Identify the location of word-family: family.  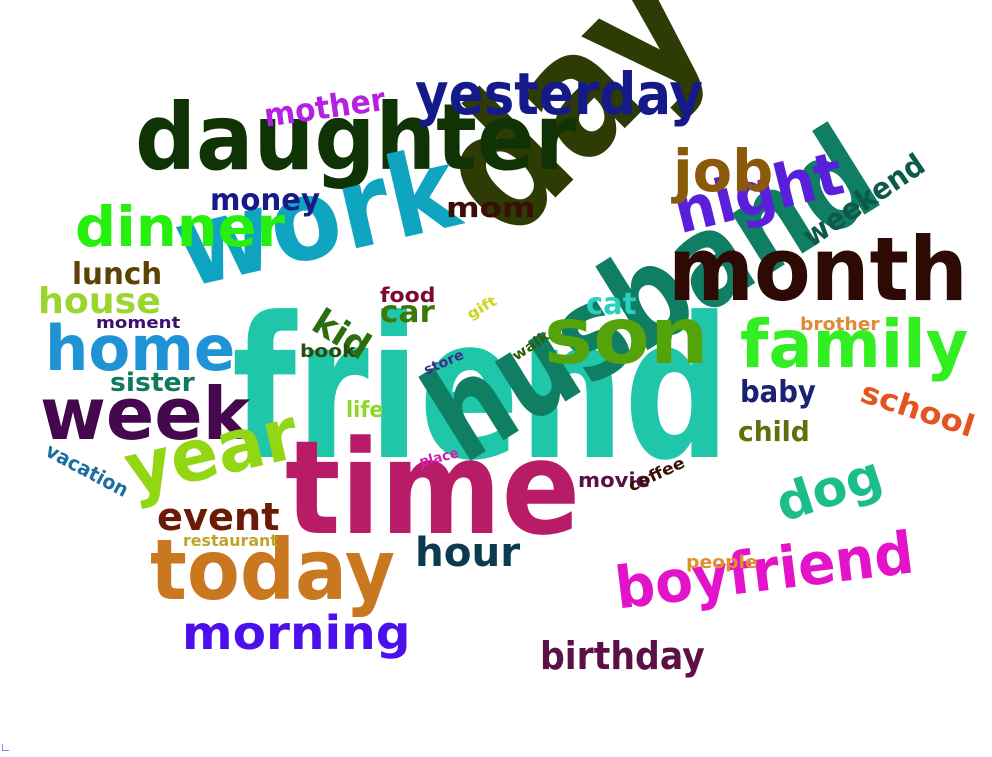
(854, 344).